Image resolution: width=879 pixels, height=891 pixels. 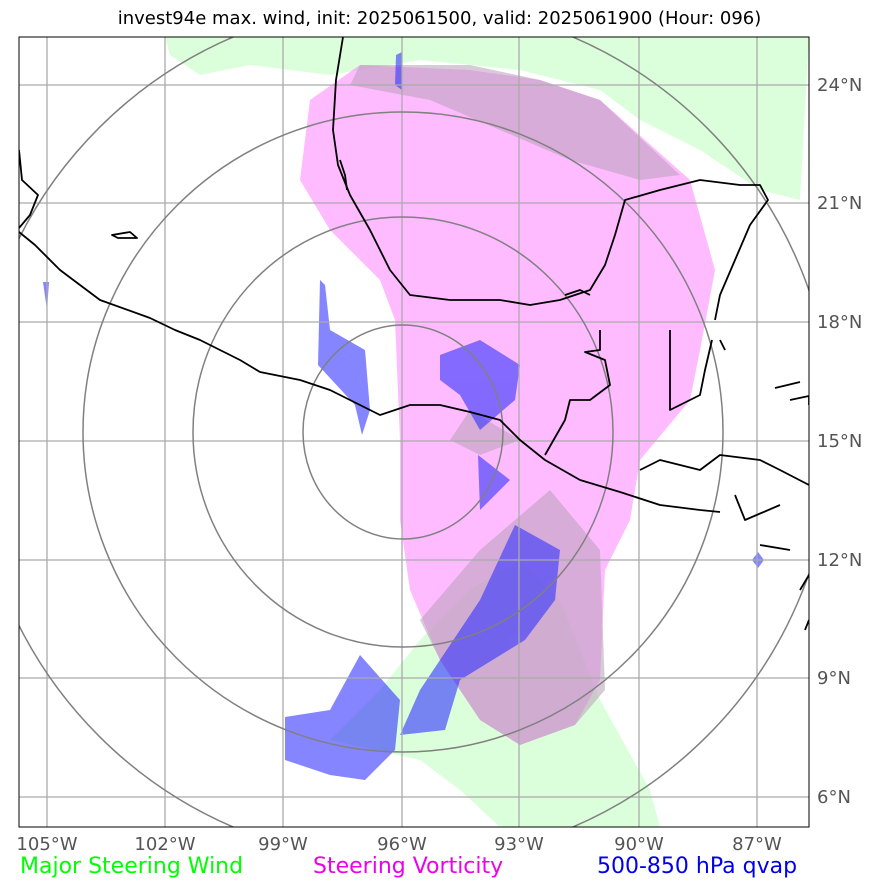 I want to click on gulf-inlets, so click(x=532, y=255).